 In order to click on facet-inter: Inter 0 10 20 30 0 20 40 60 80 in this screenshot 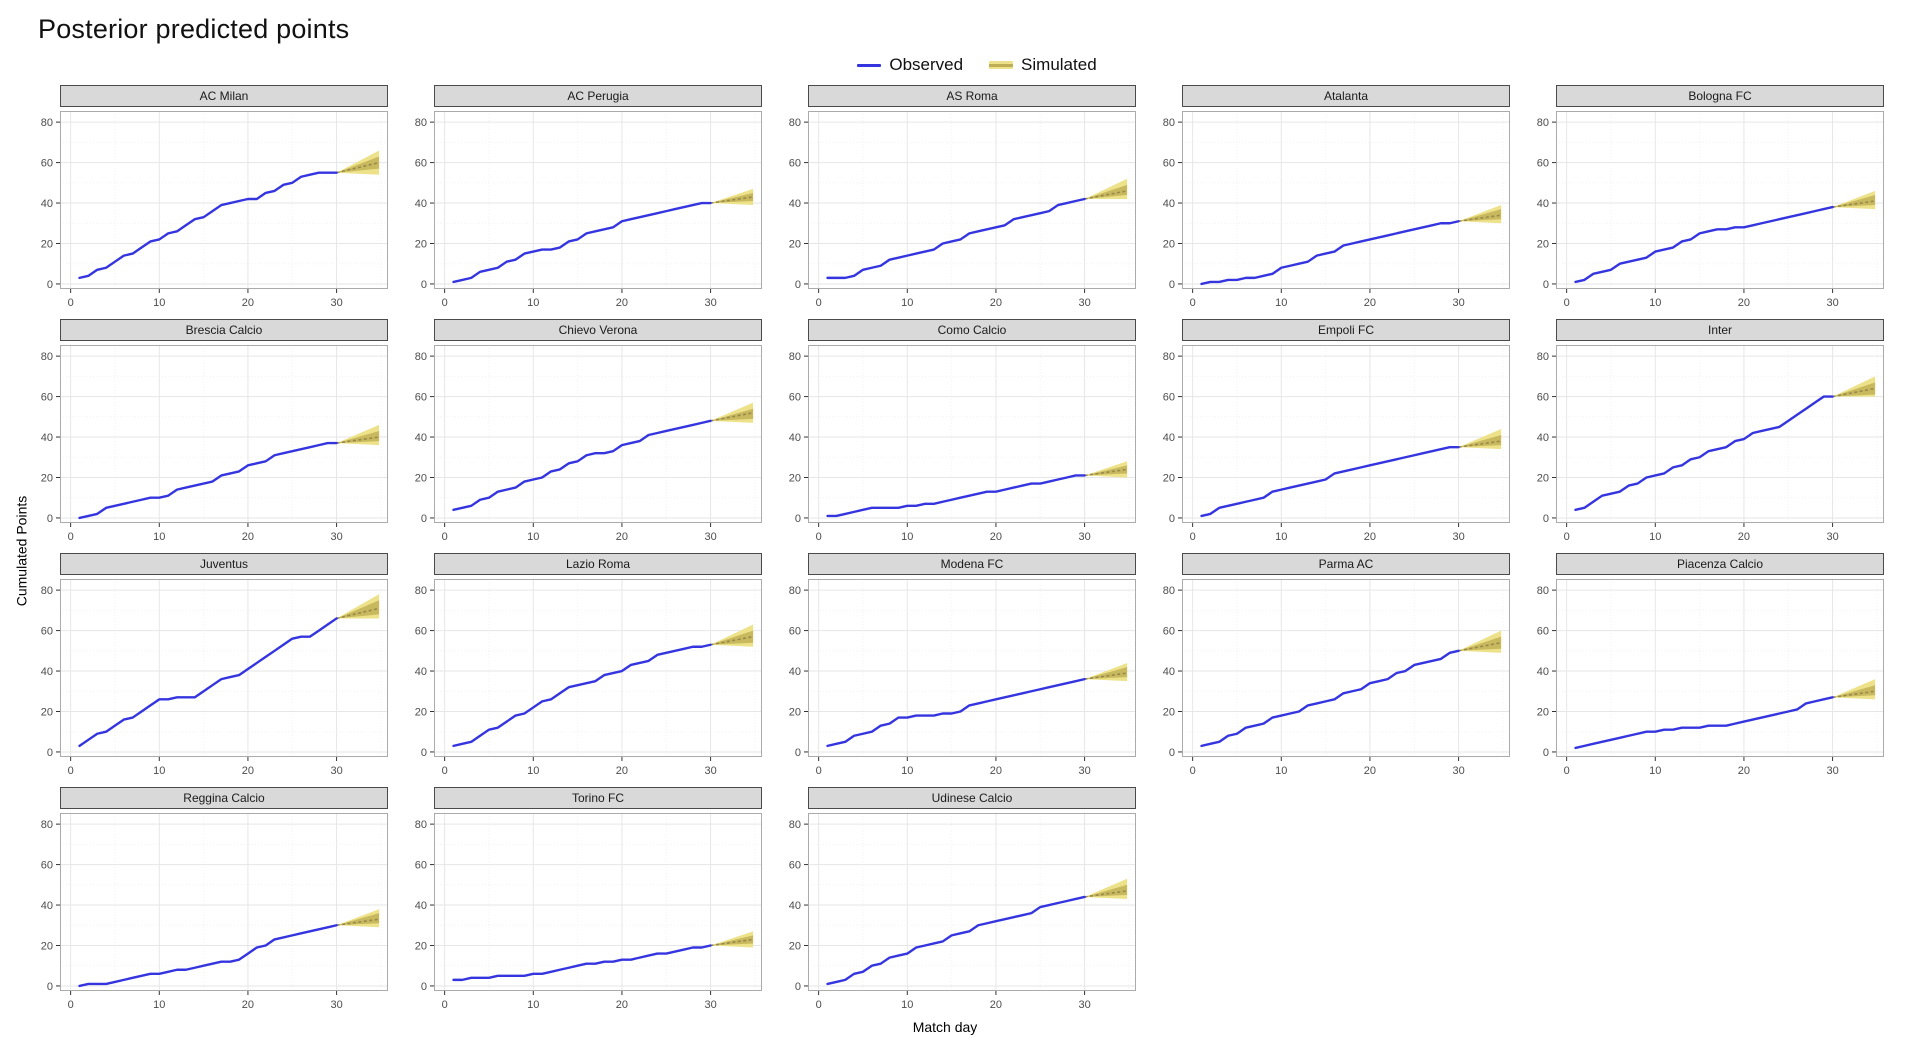, I will do `click(1710, 434)`.